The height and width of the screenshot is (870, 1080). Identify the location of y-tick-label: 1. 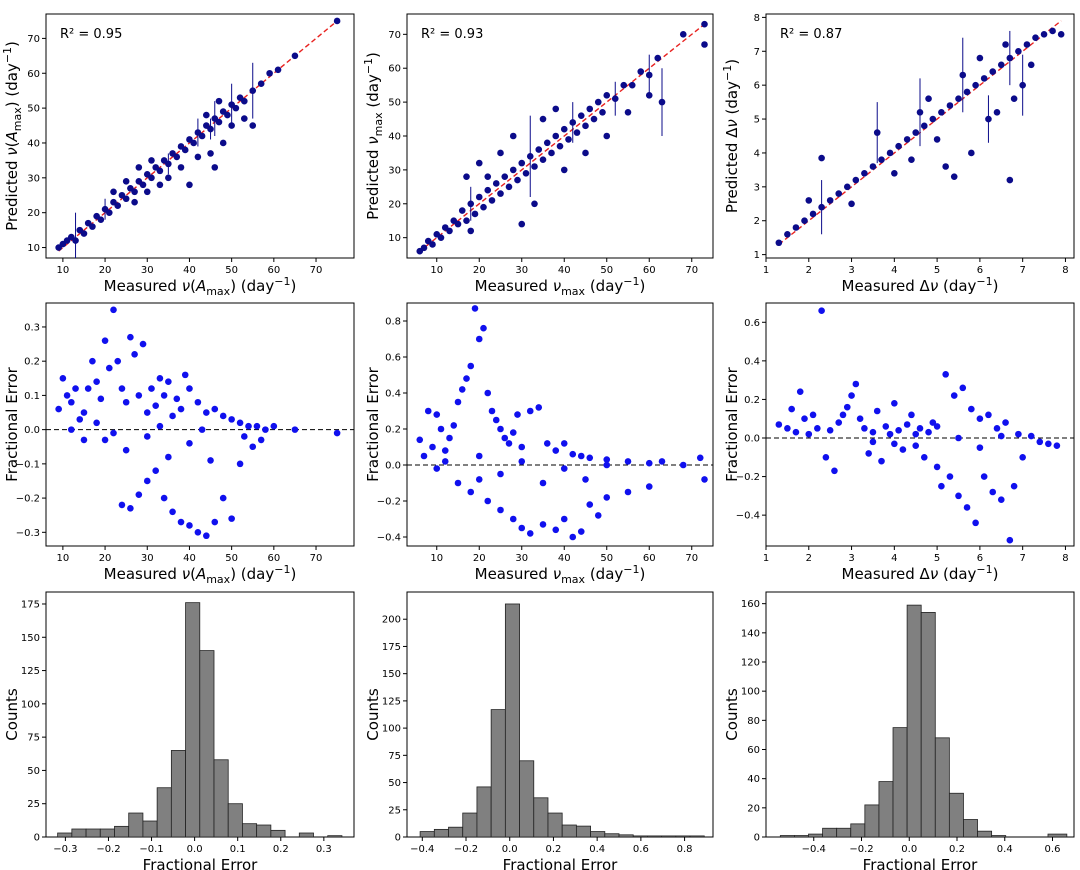
(757, 255).